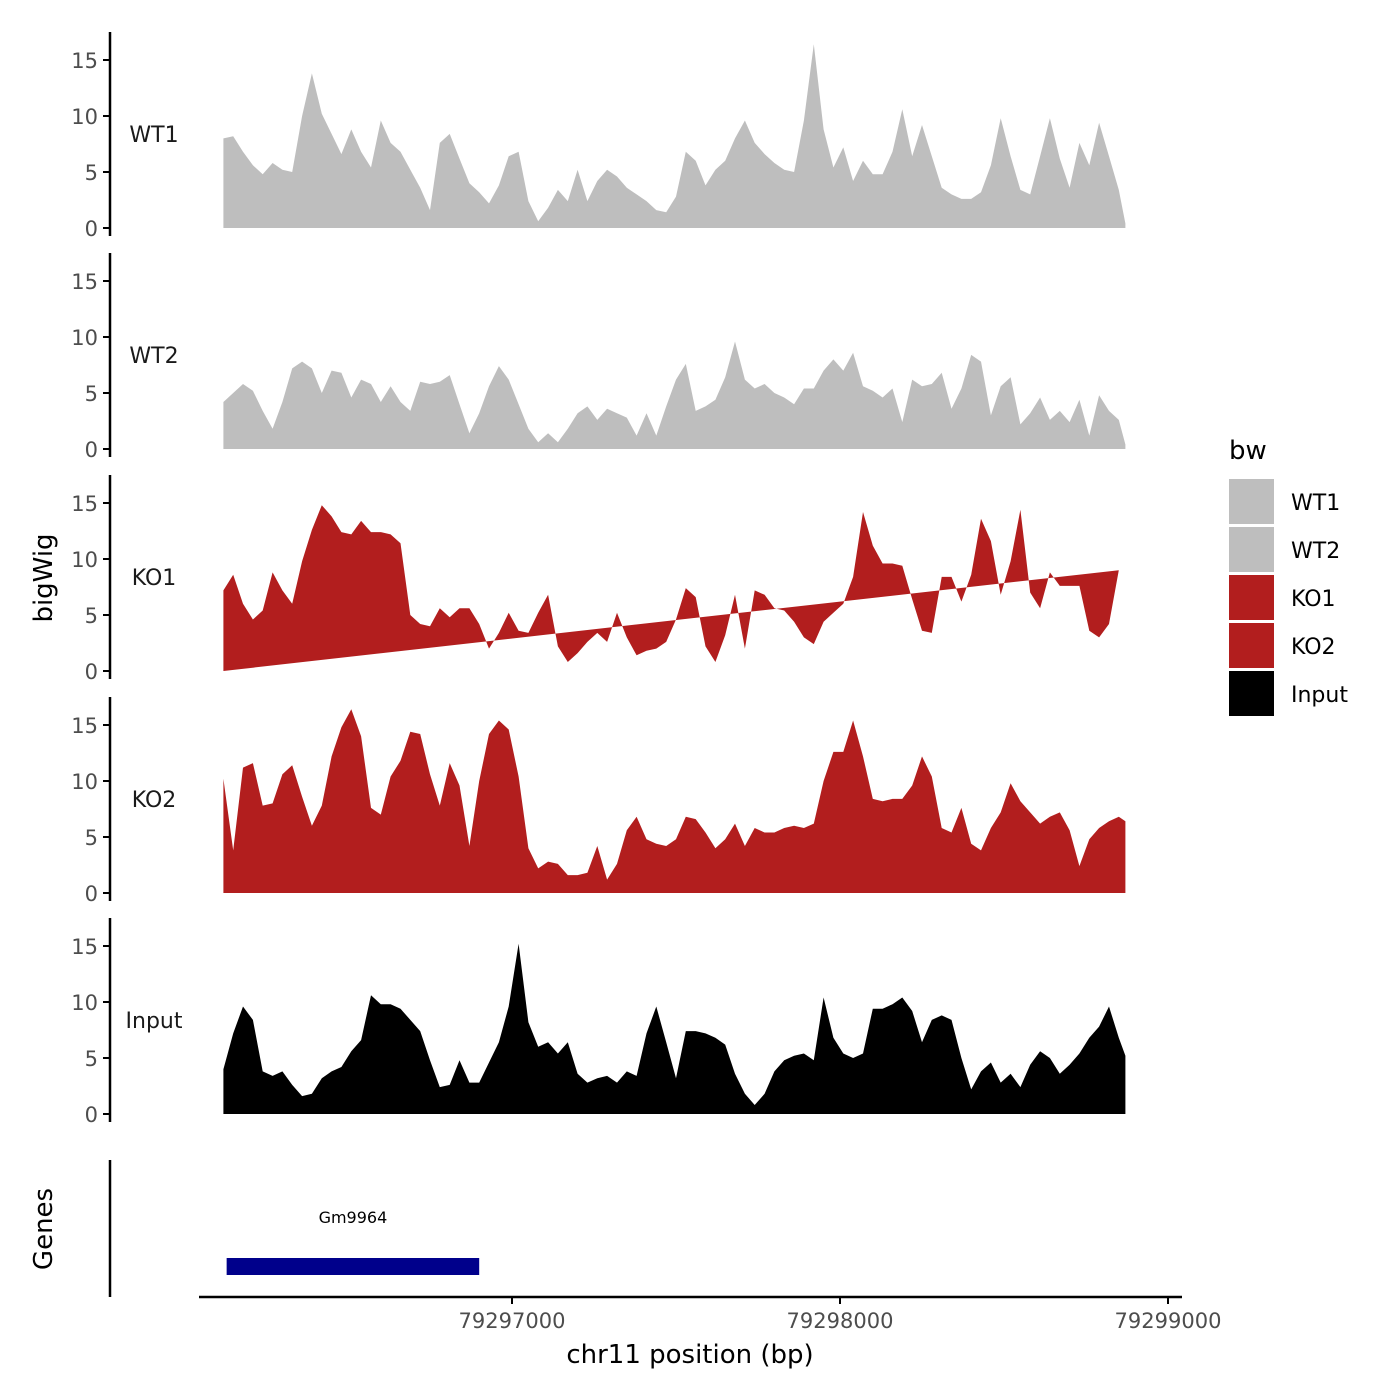 The width and height of the screenshot is (1400, 1400). What do you see at coordinates (1315, 503) in the screenshot?
I see `legend-label: WT1` at bounding box center [1315, 503].